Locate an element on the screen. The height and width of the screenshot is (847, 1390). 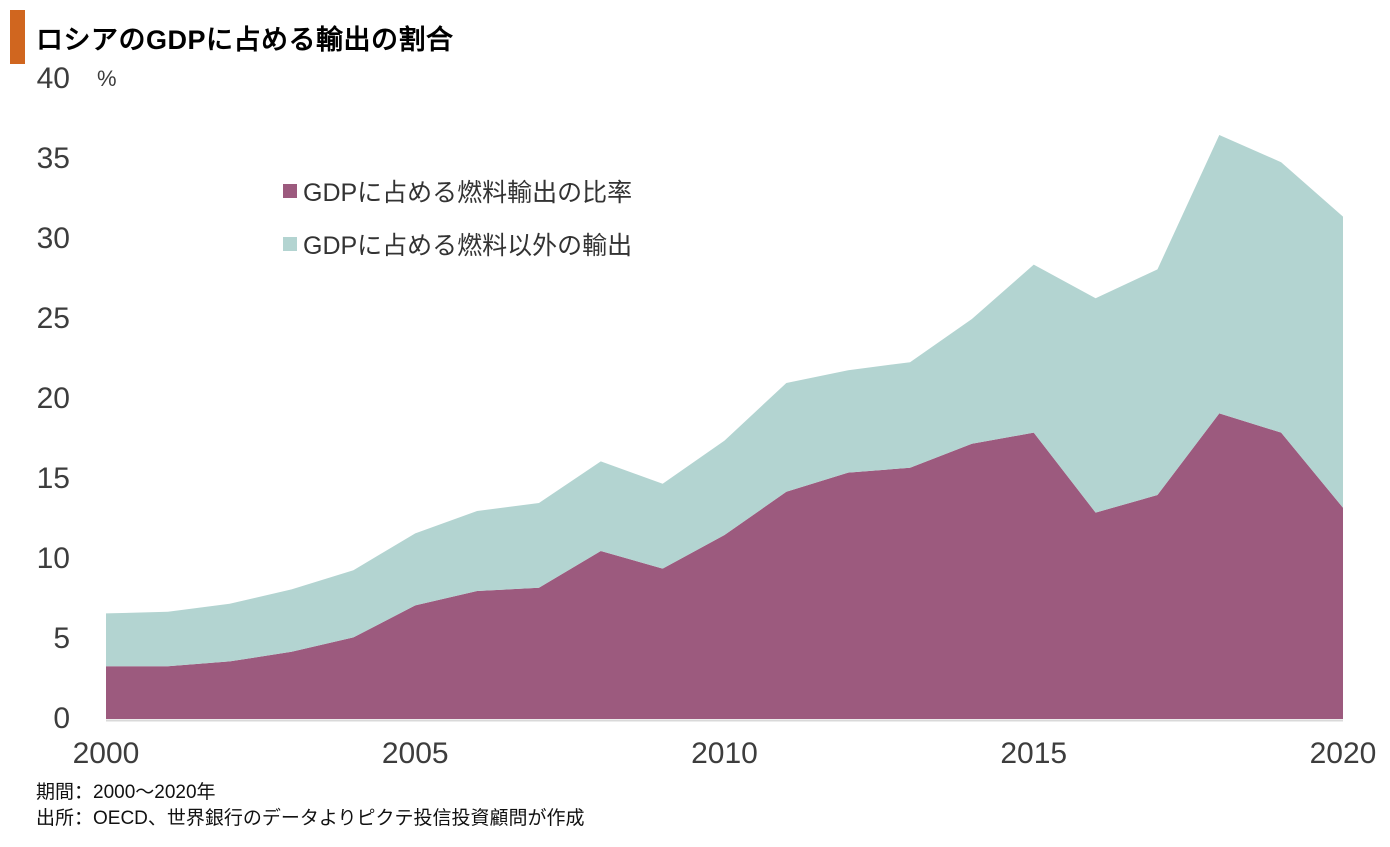
y-tick-label-40: 40 is located at coordinates (53, 78).